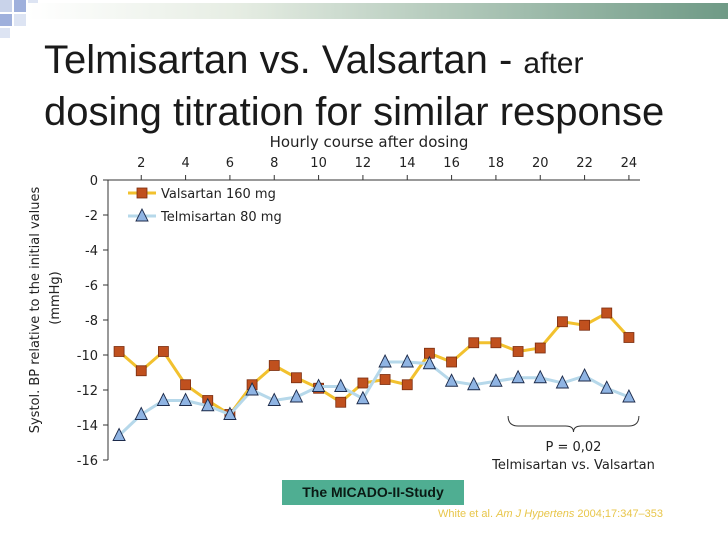  What do you see at coordinates (373, 492) in the screenshot?
I see `study-label: The MICADO-II-Study` at bounding box center [373, 492].